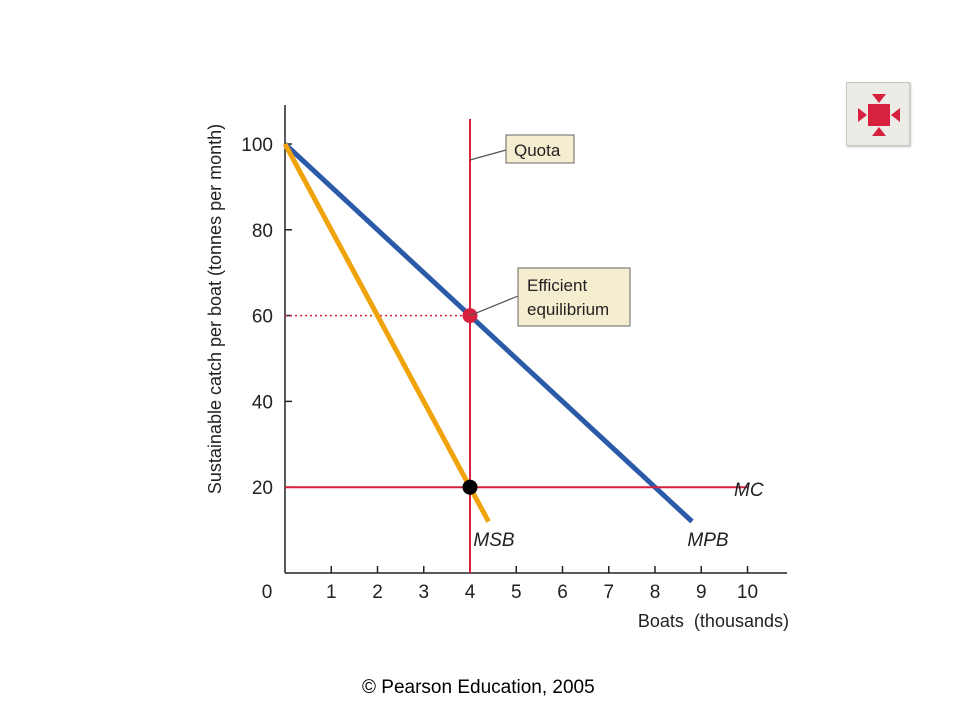  I want to click on y-tick-label: 40, so click(262, 402).